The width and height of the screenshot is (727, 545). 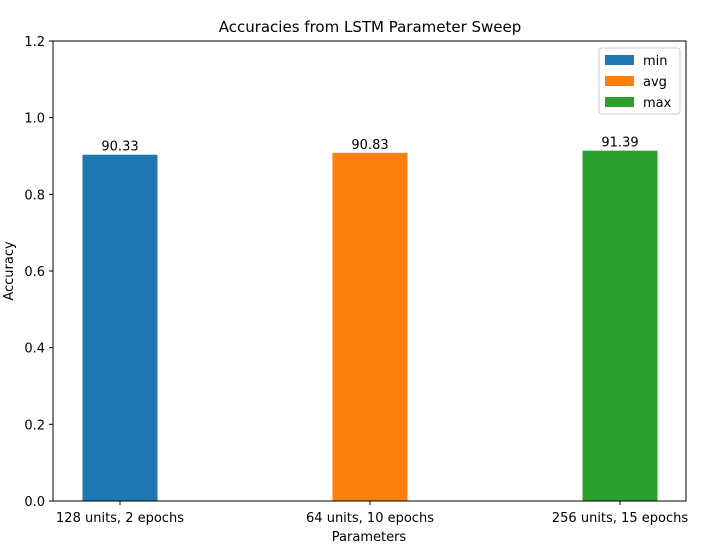 I want to click on legend-swatch-avg, so click(x=619, y=81).